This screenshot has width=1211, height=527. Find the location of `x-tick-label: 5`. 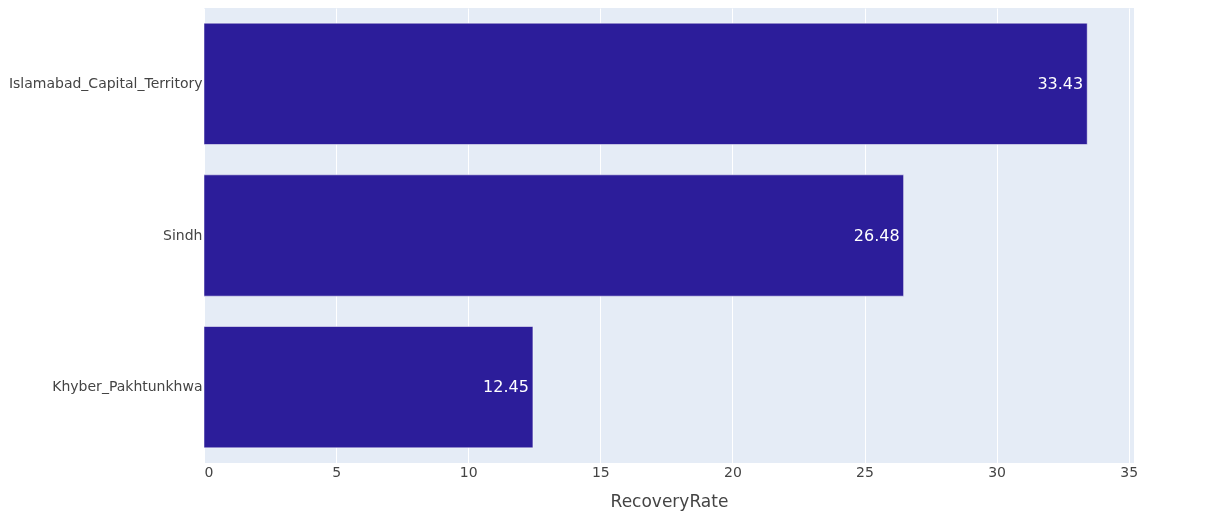

x-tick-label: 5 is located at coordinates (337, 471).